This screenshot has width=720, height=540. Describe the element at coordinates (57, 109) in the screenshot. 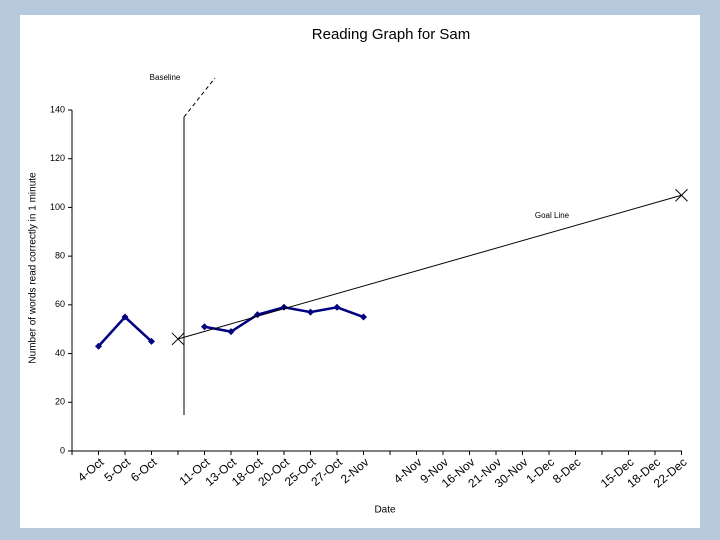

I see `y-tick-label: 140` at that location.